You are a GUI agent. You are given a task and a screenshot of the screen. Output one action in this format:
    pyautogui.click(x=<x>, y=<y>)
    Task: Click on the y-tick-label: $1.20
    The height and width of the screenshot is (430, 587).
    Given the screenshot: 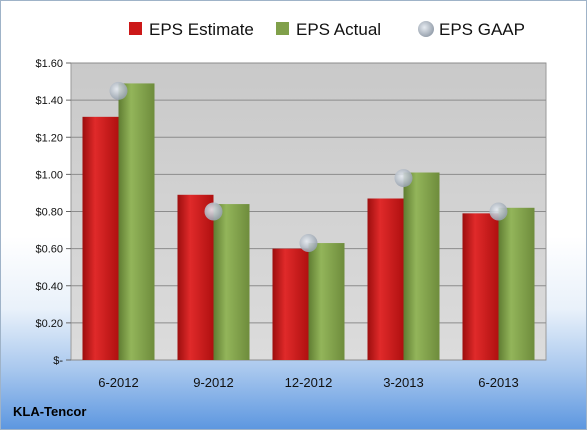 What is the action you would take?
    pyautogui.click(x=49, y=138)
    